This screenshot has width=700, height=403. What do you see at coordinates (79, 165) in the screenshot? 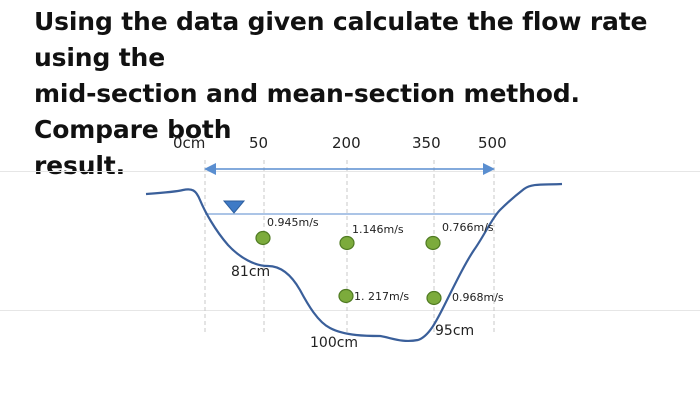
I see `question-line-3: result.` at bounding box center [79, 165].